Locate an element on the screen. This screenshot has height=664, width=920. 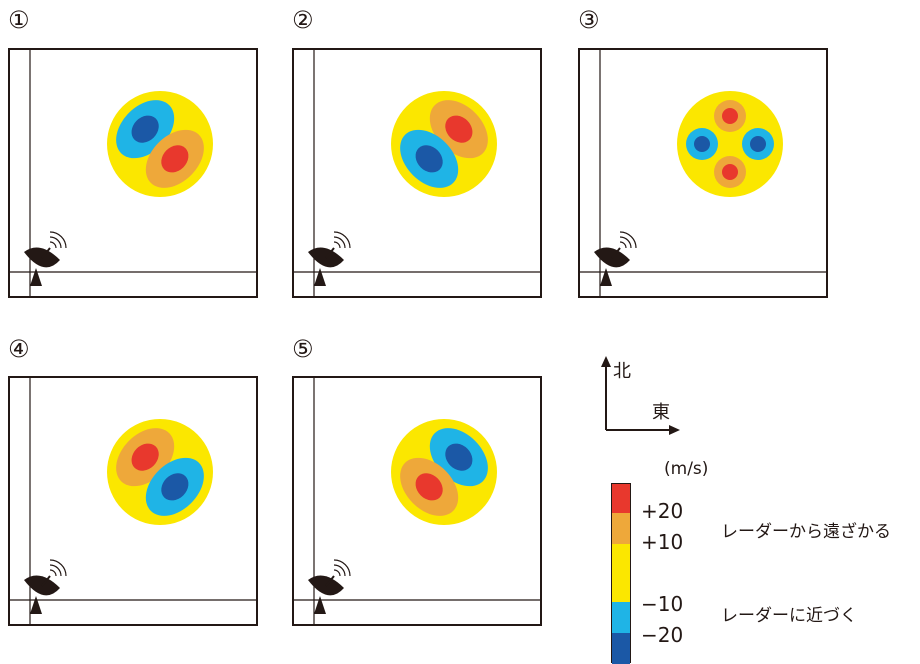
panel-label-5: ⑤ is located at coordinates (303, 349).